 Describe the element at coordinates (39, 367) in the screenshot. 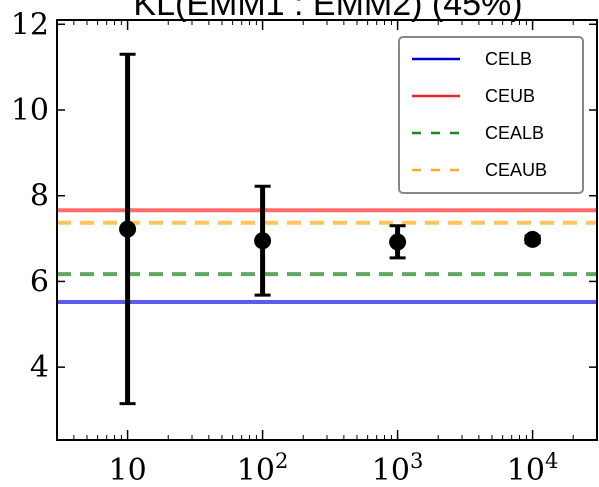

I see `y-tick-label: 4` at that location.